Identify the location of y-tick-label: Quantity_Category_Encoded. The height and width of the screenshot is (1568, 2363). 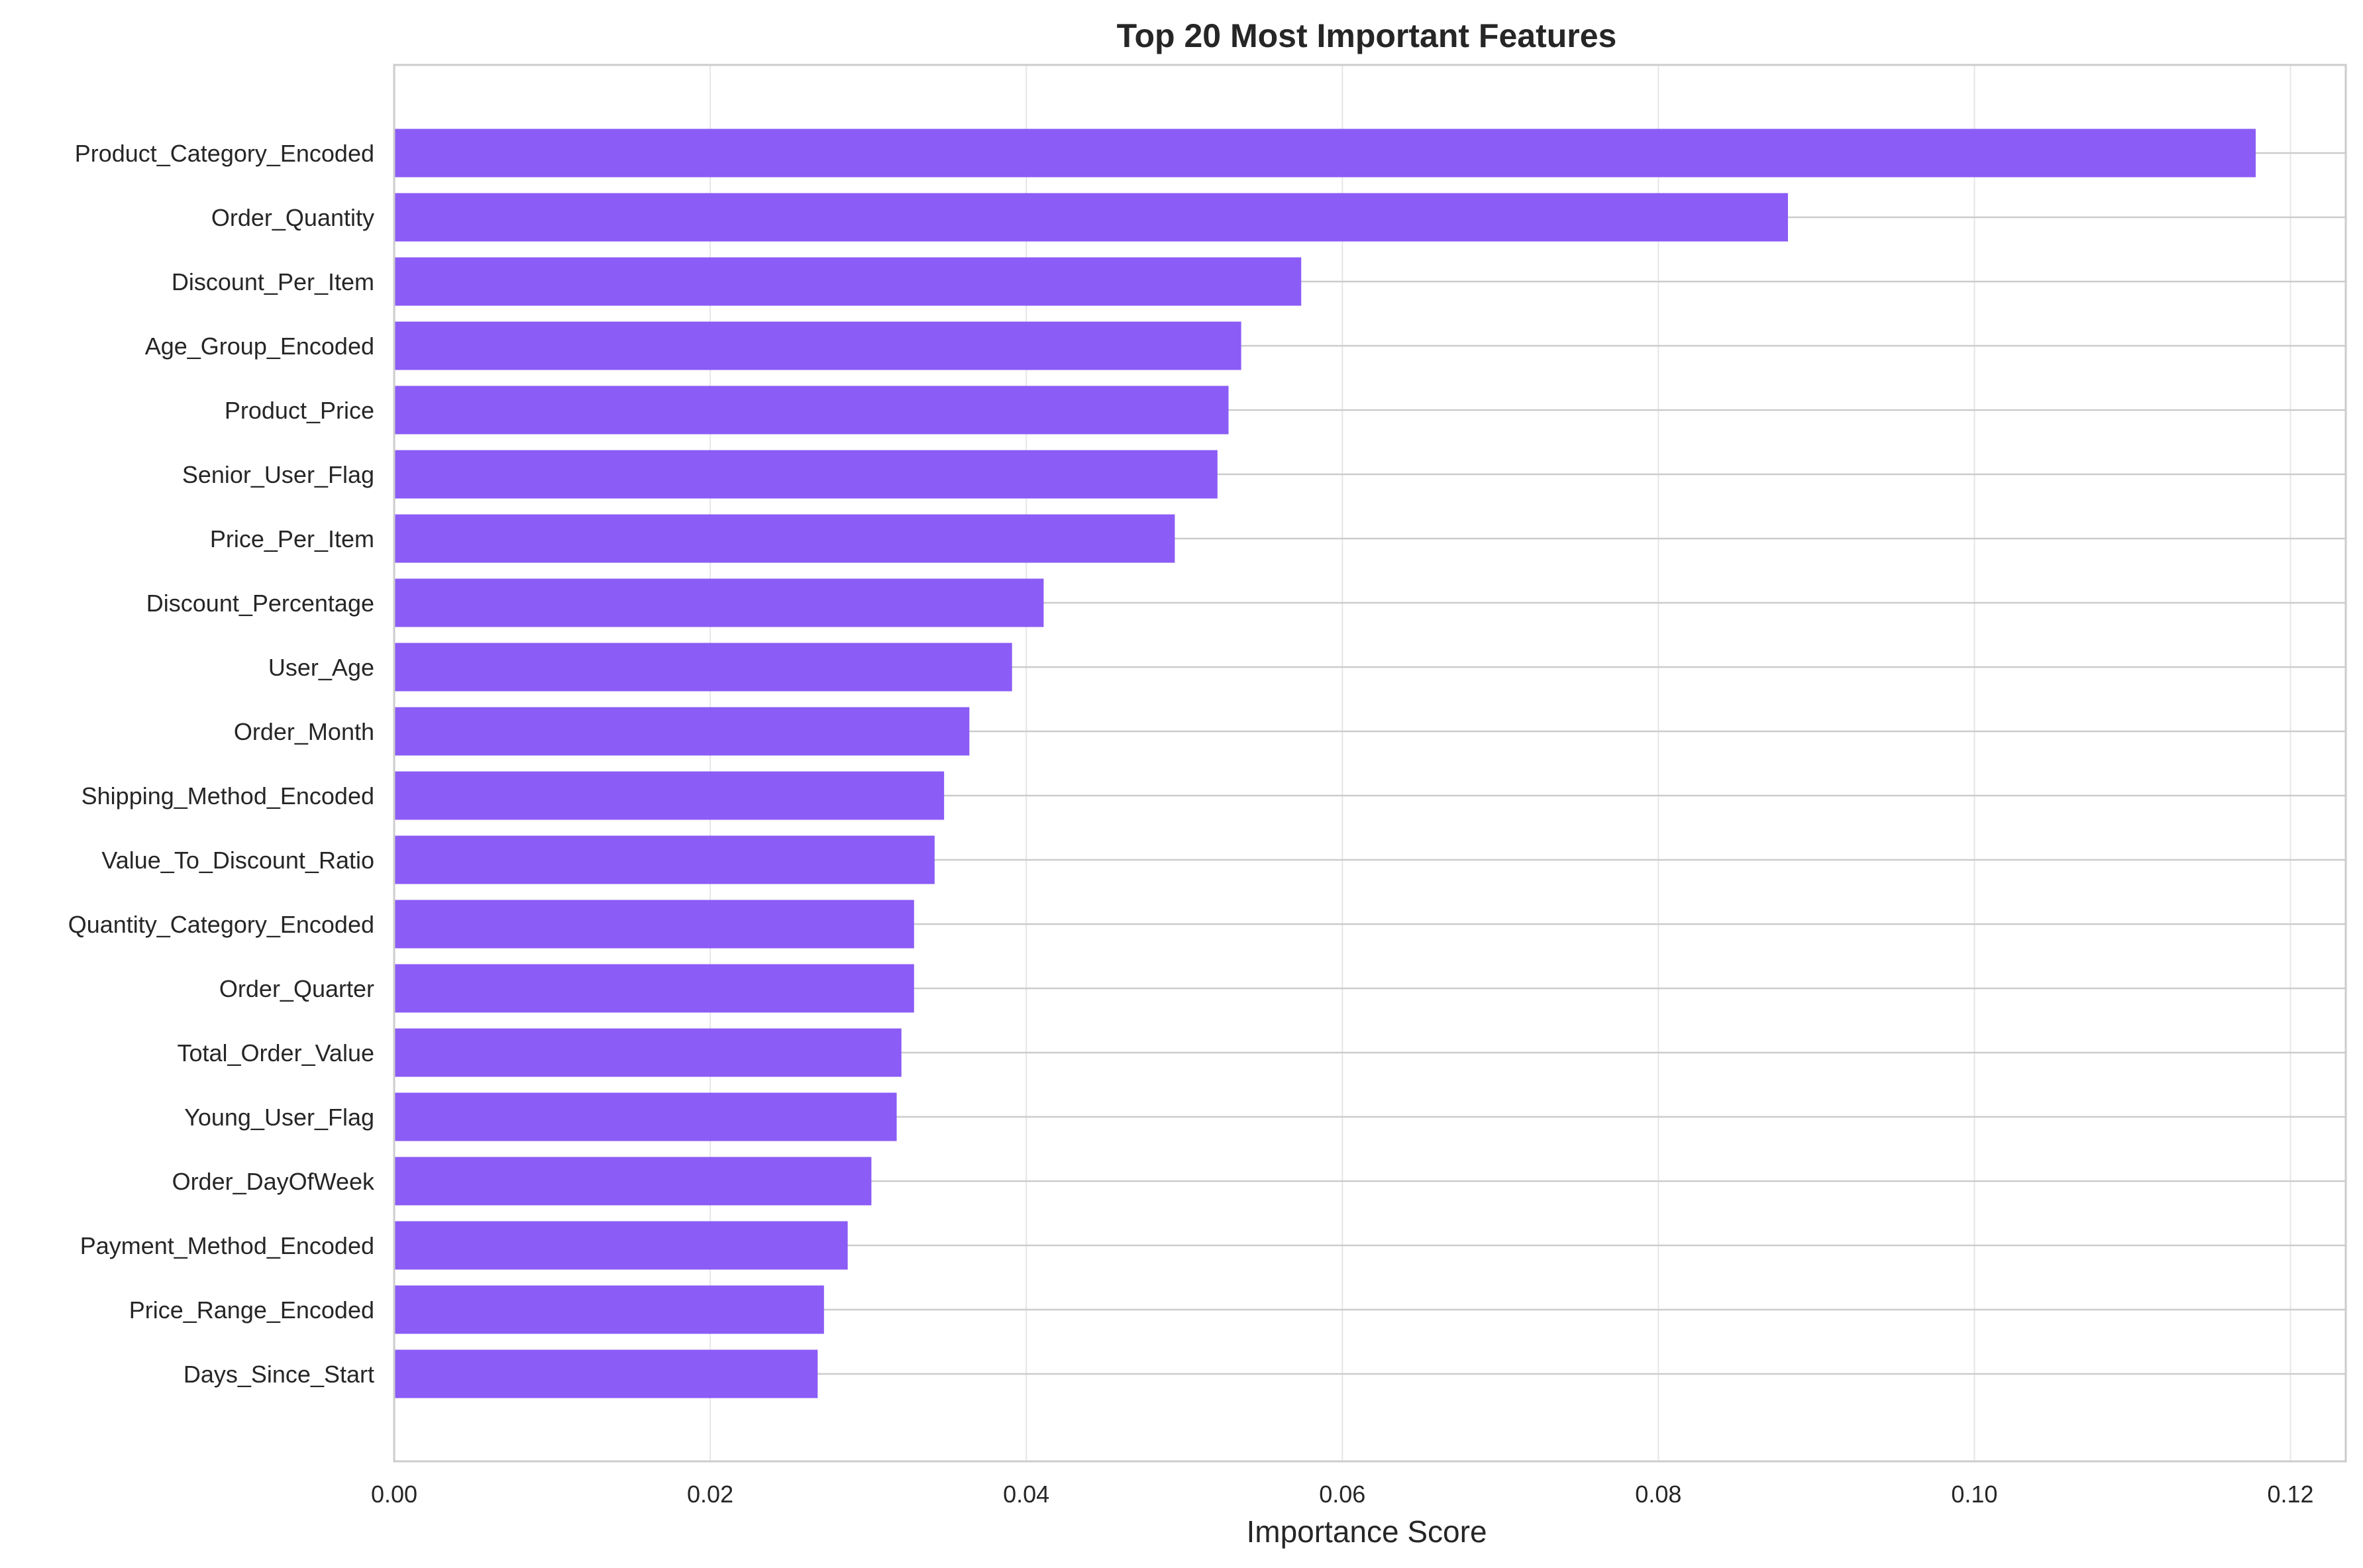
(221, 924).